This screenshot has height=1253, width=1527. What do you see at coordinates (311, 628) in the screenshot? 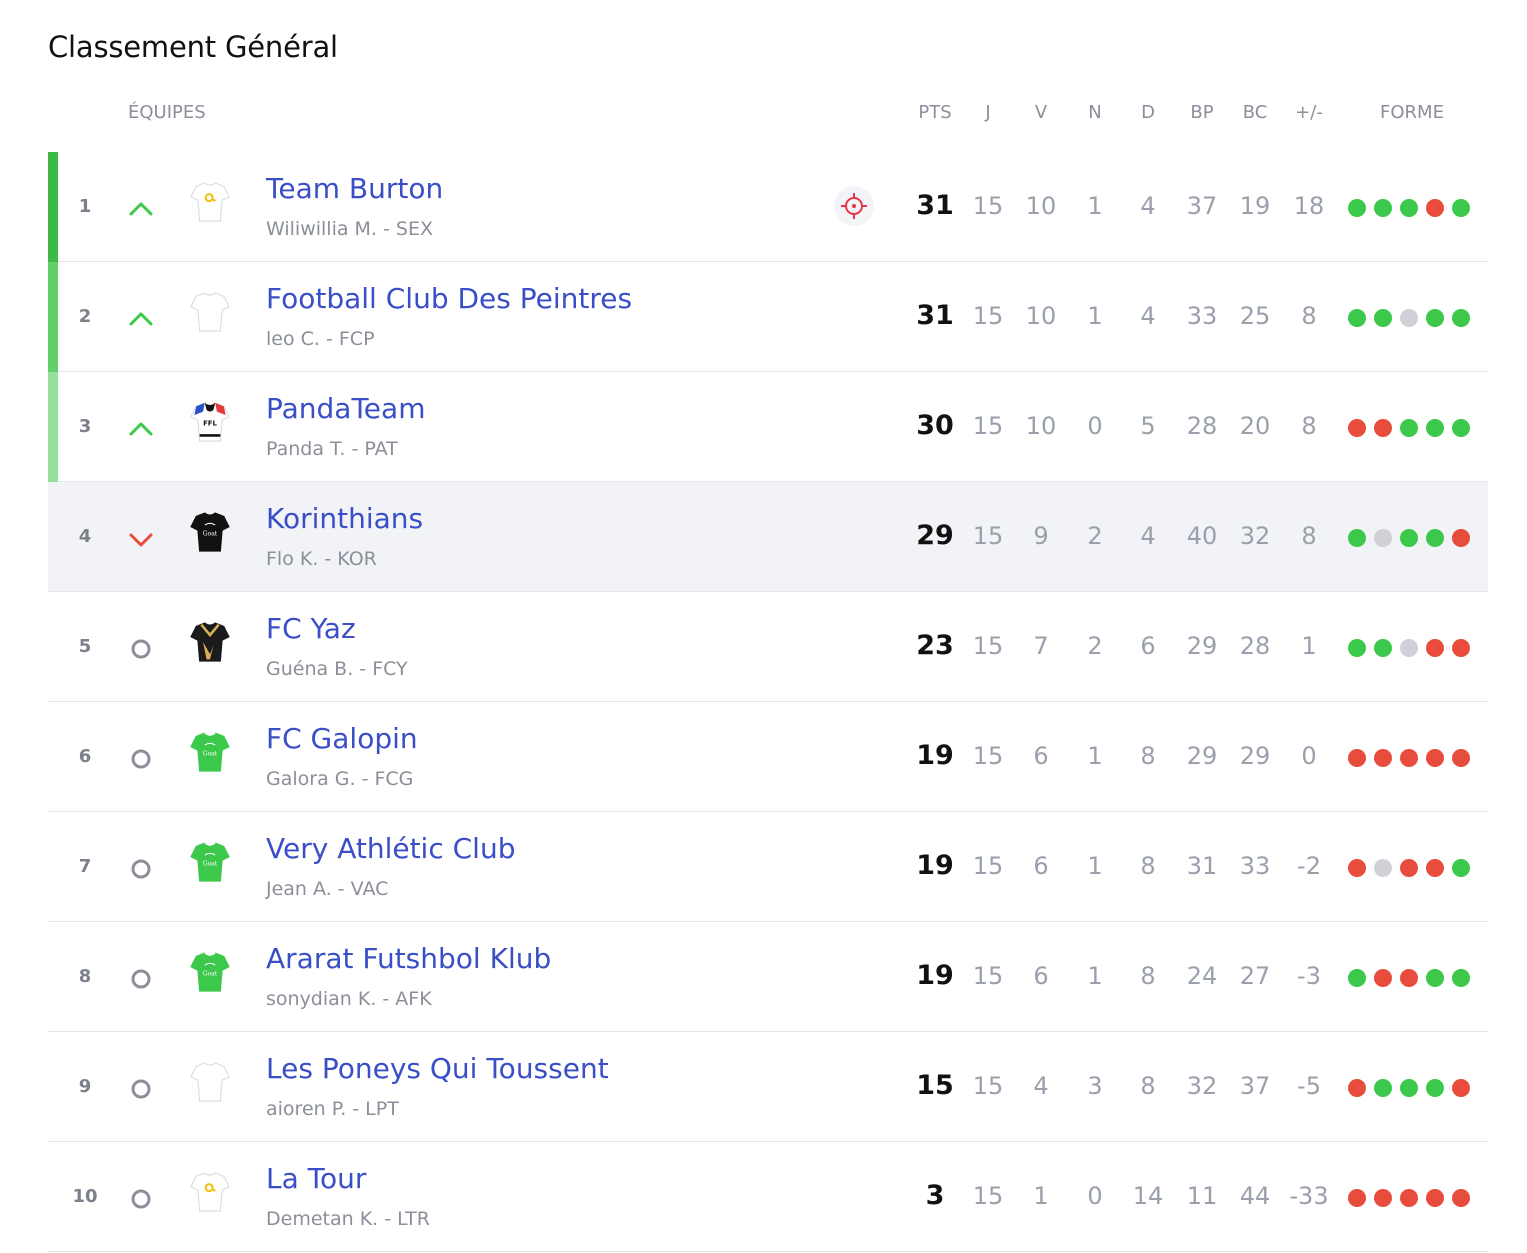
I see `team-name-link: FC Yaz` at bounding box center [311, 628].